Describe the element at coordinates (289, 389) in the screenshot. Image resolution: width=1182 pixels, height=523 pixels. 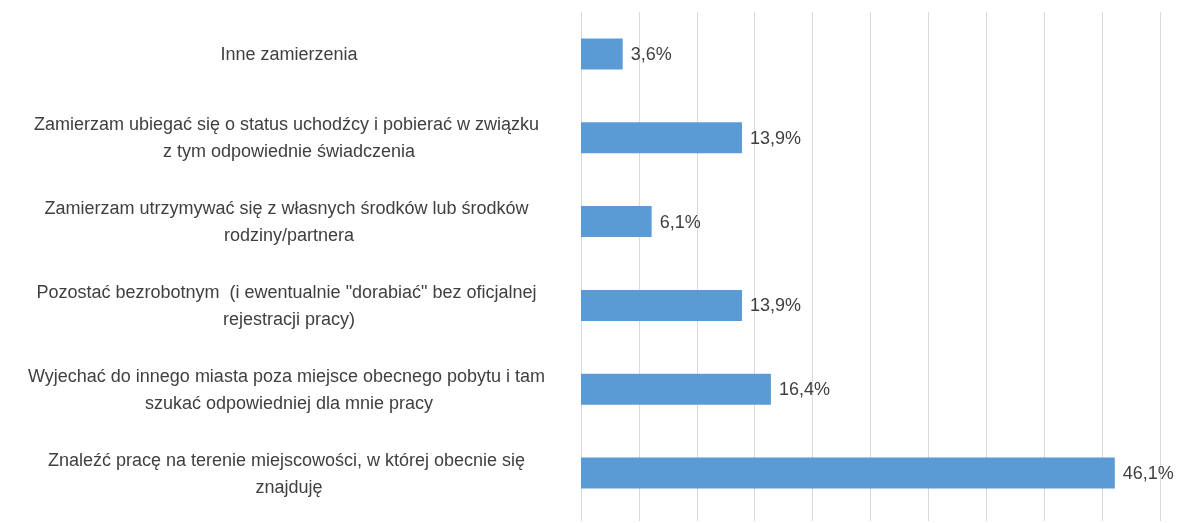
I see `y-tick-label: Wyjechać do innego miasta poza miejsce obecnego pobytu i tam szukać odpowiedniej dla mnie pracy` at that location.